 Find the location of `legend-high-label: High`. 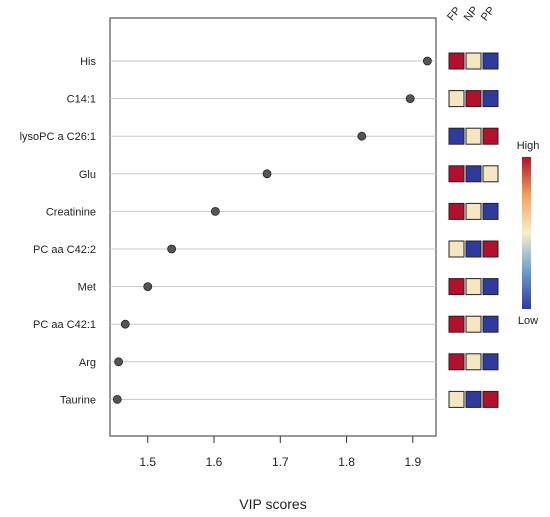

legend-high-label: High is located at coordinates (528, 146).